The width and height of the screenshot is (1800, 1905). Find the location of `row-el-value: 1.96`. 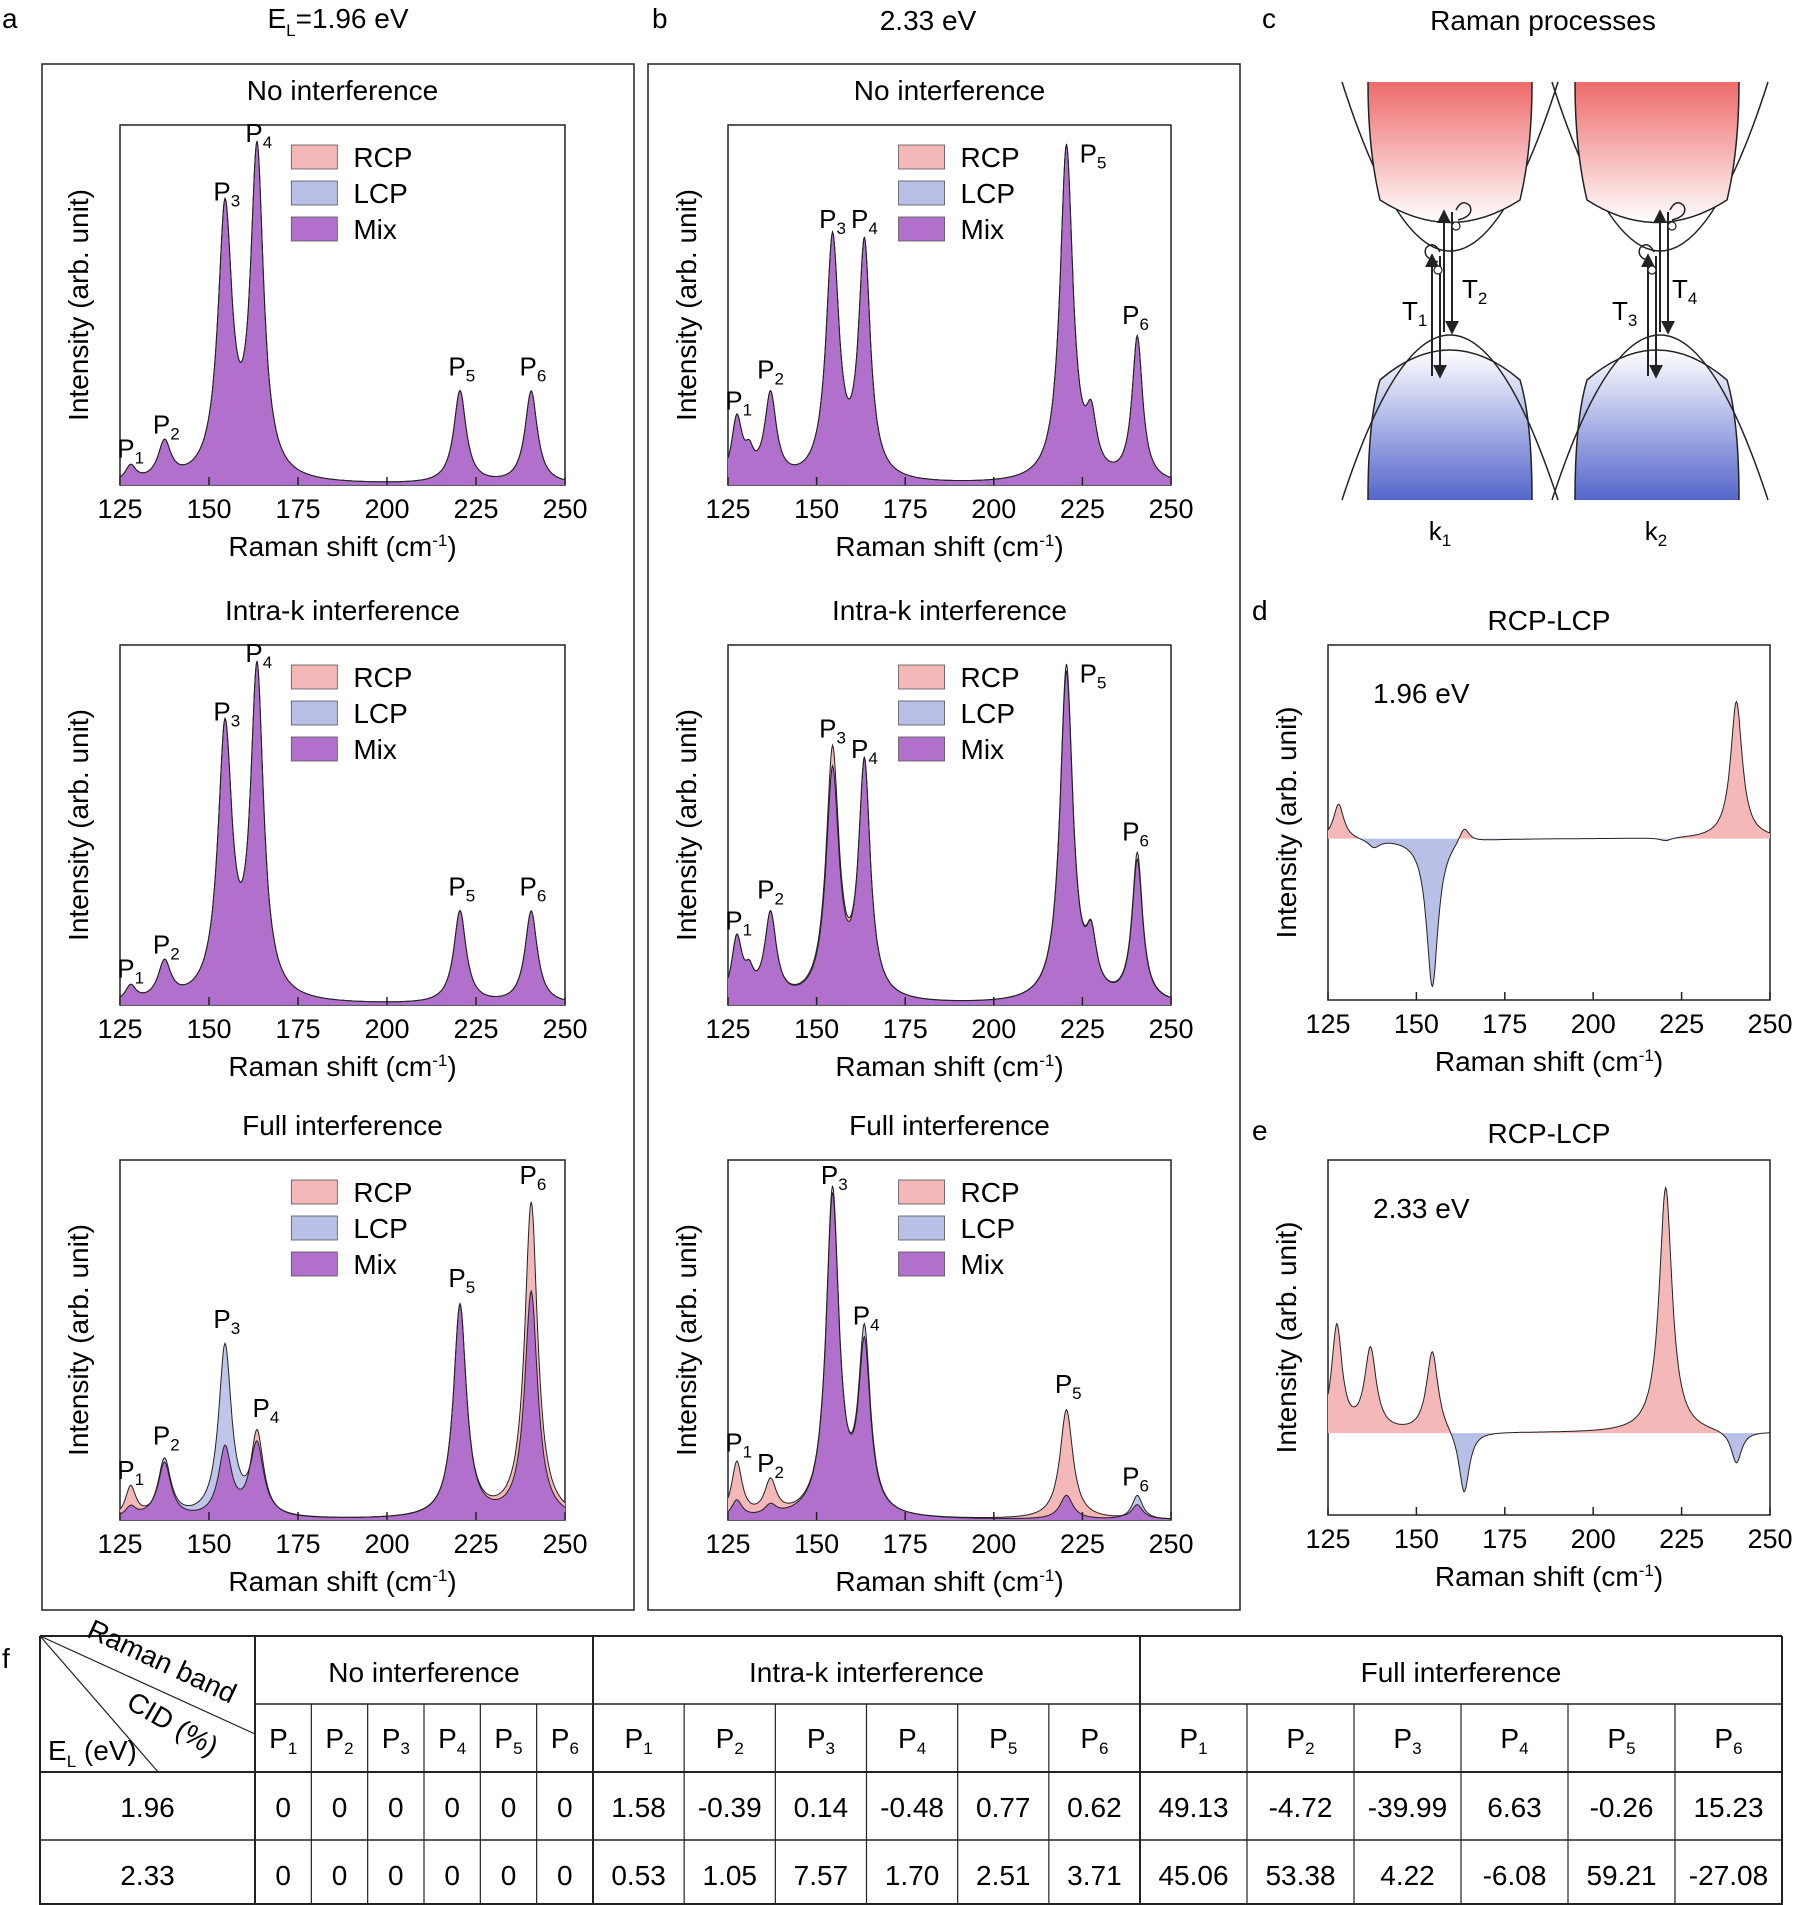

row-el-value: 1.96 is located at coordinates (147, 1807).